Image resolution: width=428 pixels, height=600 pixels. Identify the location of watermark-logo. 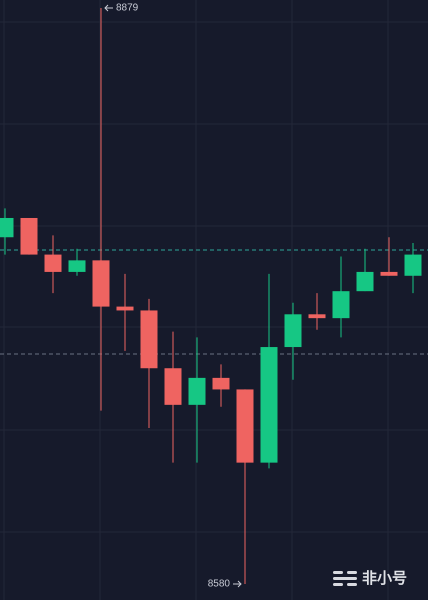
(345, 578).